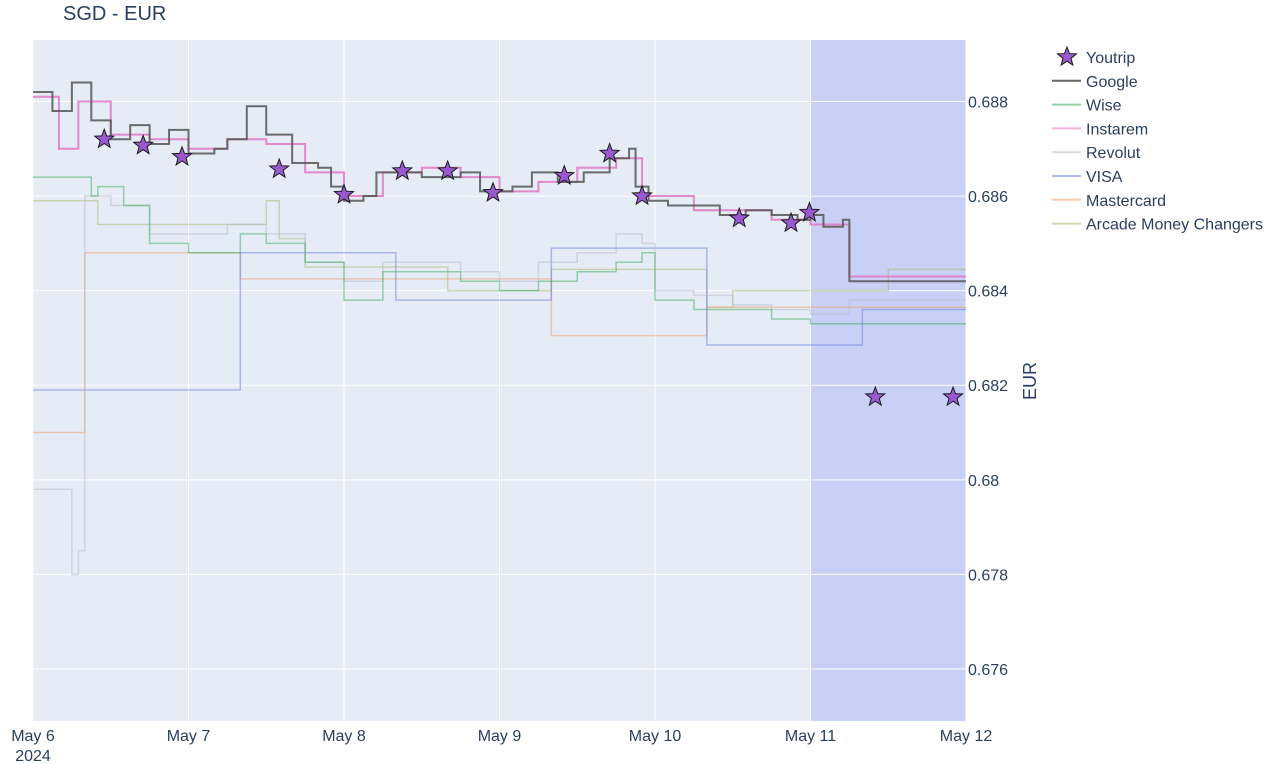 The image size is (1268, 764). What do you see at coordinates (988, 575) in the screenshot?
I see `y-tick-label: 0.678` at bounding box center [988, 575].